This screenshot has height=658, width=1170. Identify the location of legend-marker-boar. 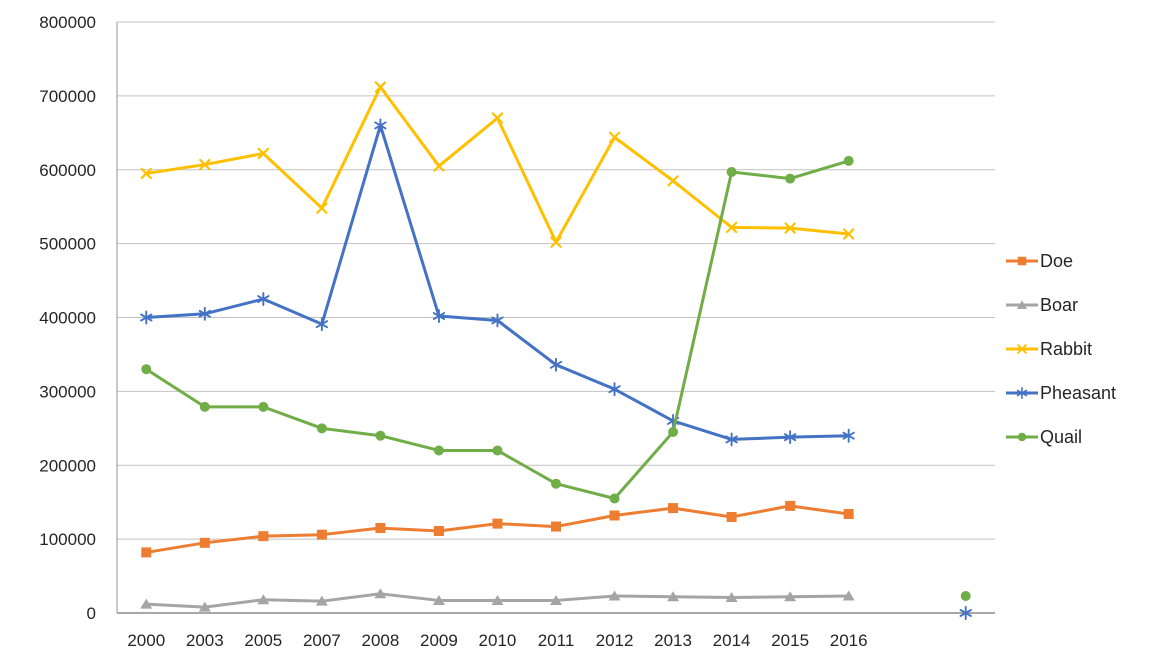
(1022, 304).